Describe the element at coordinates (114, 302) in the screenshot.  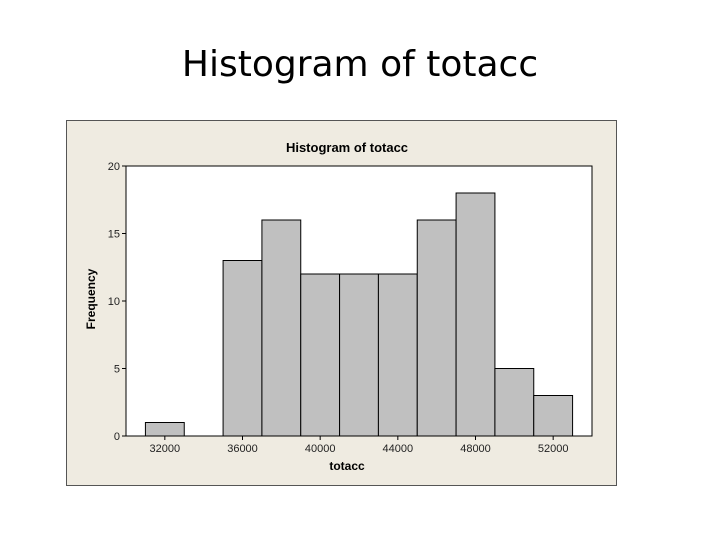
I see `y-tick-label: 10` at that location.